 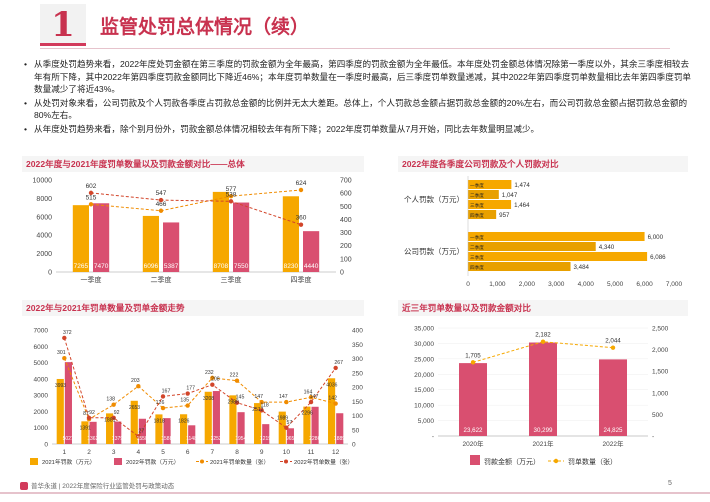 What do you see at coordinates (193, 164) in the screenshot?
I see `panel-1-title: 2022年度与2021年度罚单数量以及罚款金额对比——总体` at bounding box center [193, 164].